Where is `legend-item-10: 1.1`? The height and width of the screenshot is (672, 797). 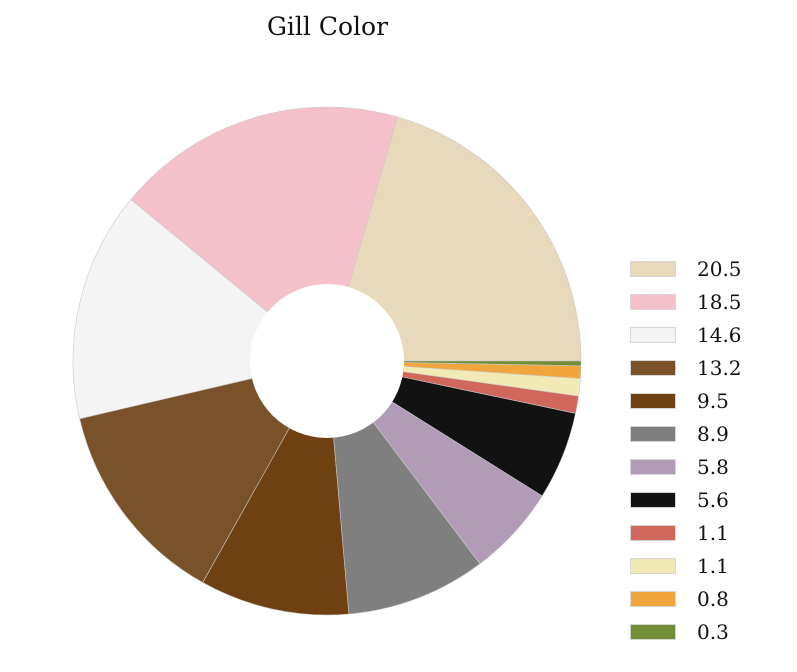 legend-item-10: 1.1 is located at coordinates (686, 565).